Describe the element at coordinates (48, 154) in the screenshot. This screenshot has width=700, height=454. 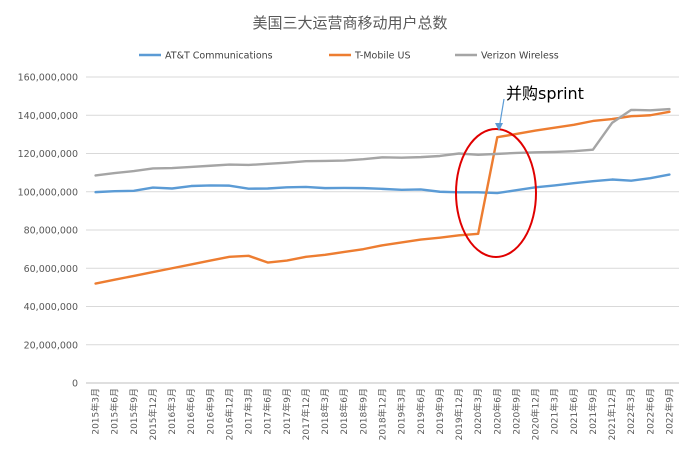
I see `y-tick-label: 120,000,000` at that location.